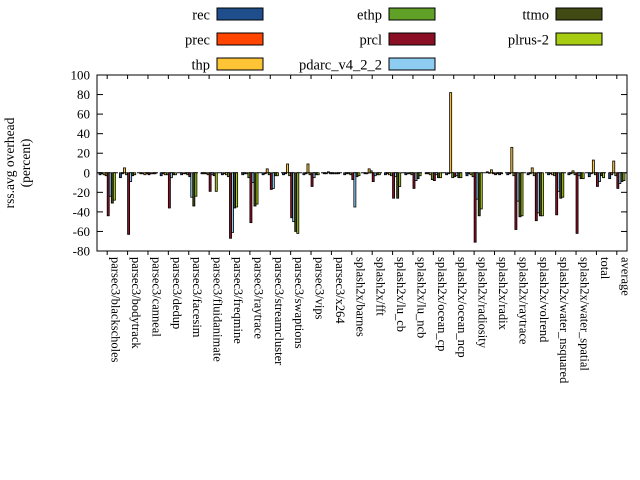 The width and height of the screenshot is (640, 480). Describe the element at coordinates (200, 66) in the screenshot. I see `legend-label-thp: thp` at that location.